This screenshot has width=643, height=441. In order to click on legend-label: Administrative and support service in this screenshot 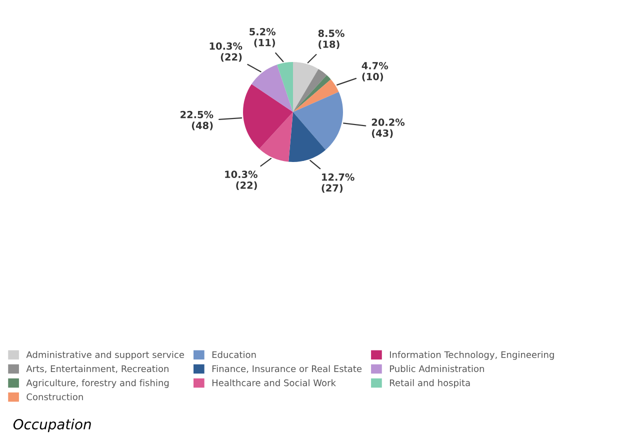, I will do `click(105, 355)`.